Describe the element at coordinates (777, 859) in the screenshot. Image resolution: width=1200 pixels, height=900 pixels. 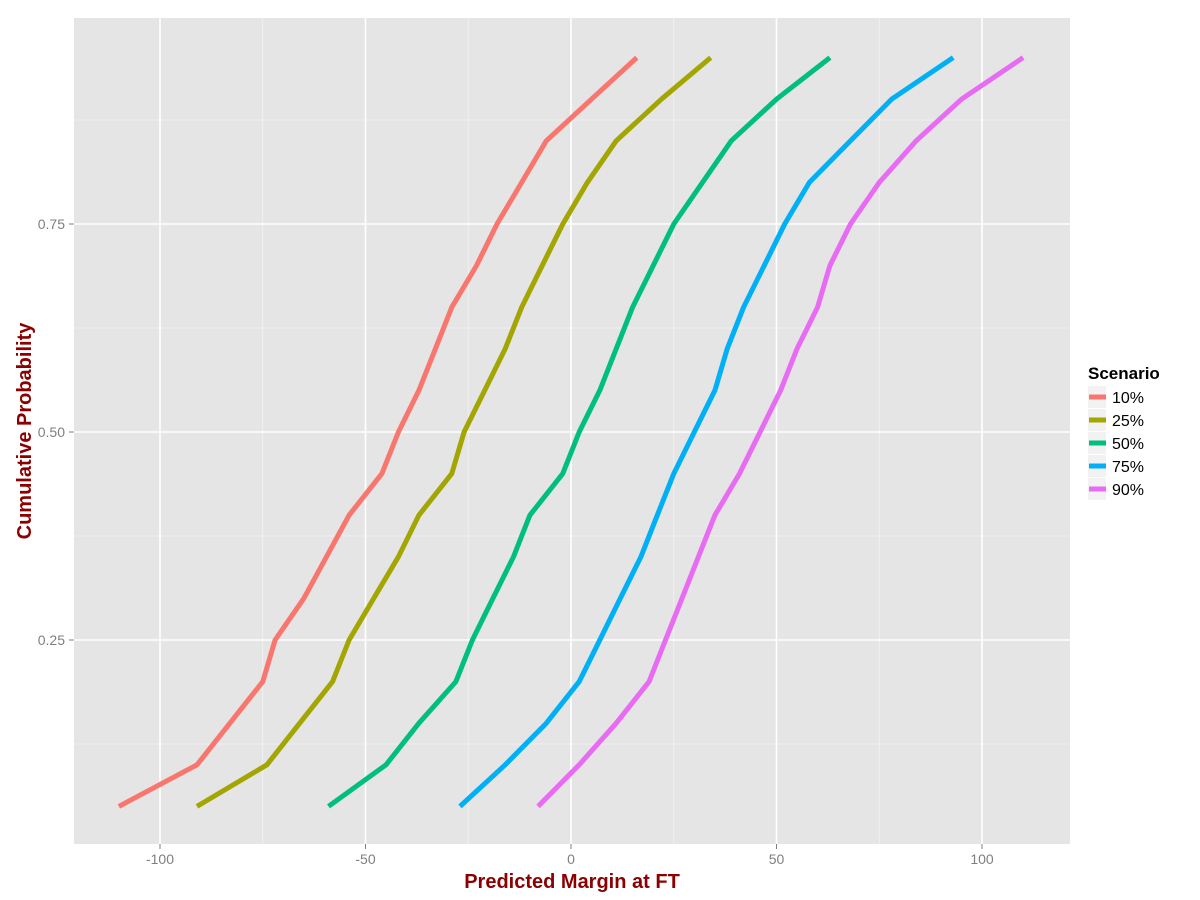
I see `x-tick-label: 50` at that location.